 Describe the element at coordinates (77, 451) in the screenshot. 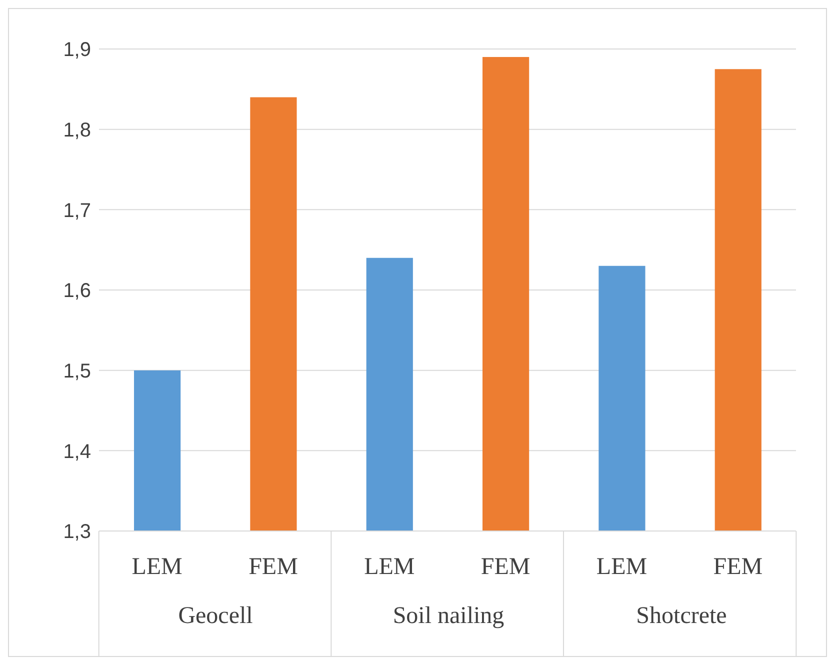

I see `y-tick-label: 1,4` at that location.